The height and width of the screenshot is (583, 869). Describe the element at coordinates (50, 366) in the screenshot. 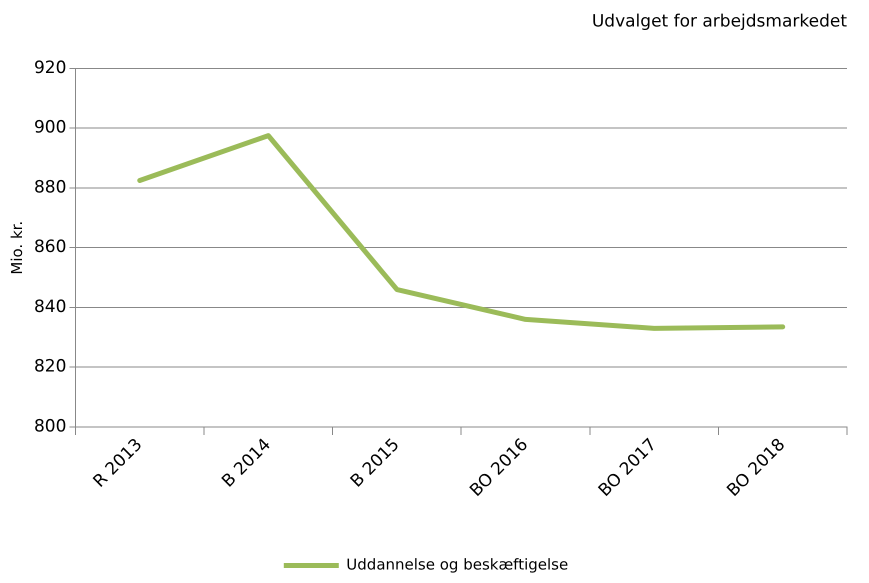

I see `y-tick-label: 820` at that location.